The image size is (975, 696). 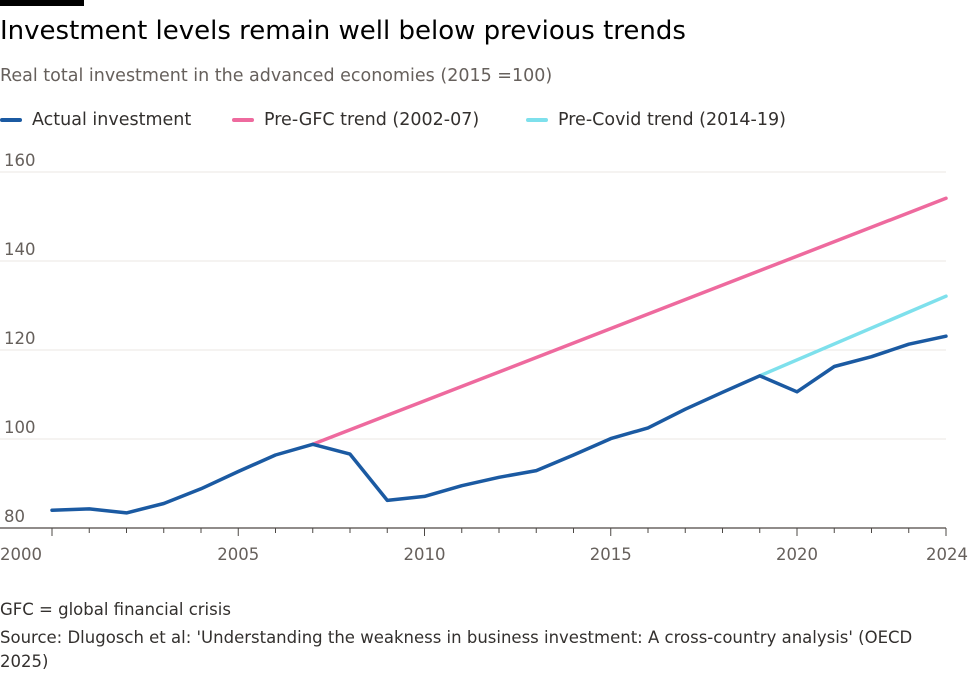 I want to click on x-tick-label-2024: 2024, so click(x=947, y=554).